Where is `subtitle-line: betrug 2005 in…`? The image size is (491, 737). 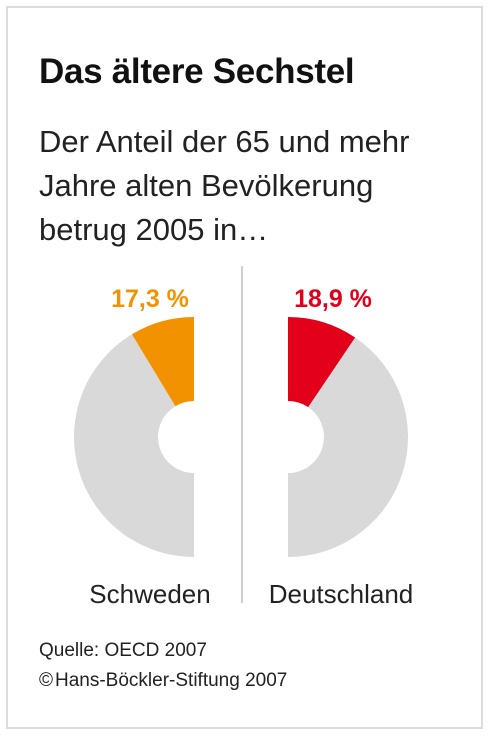 subtitle-line: betrug 2005 in… is located at coordinates (154, 229).